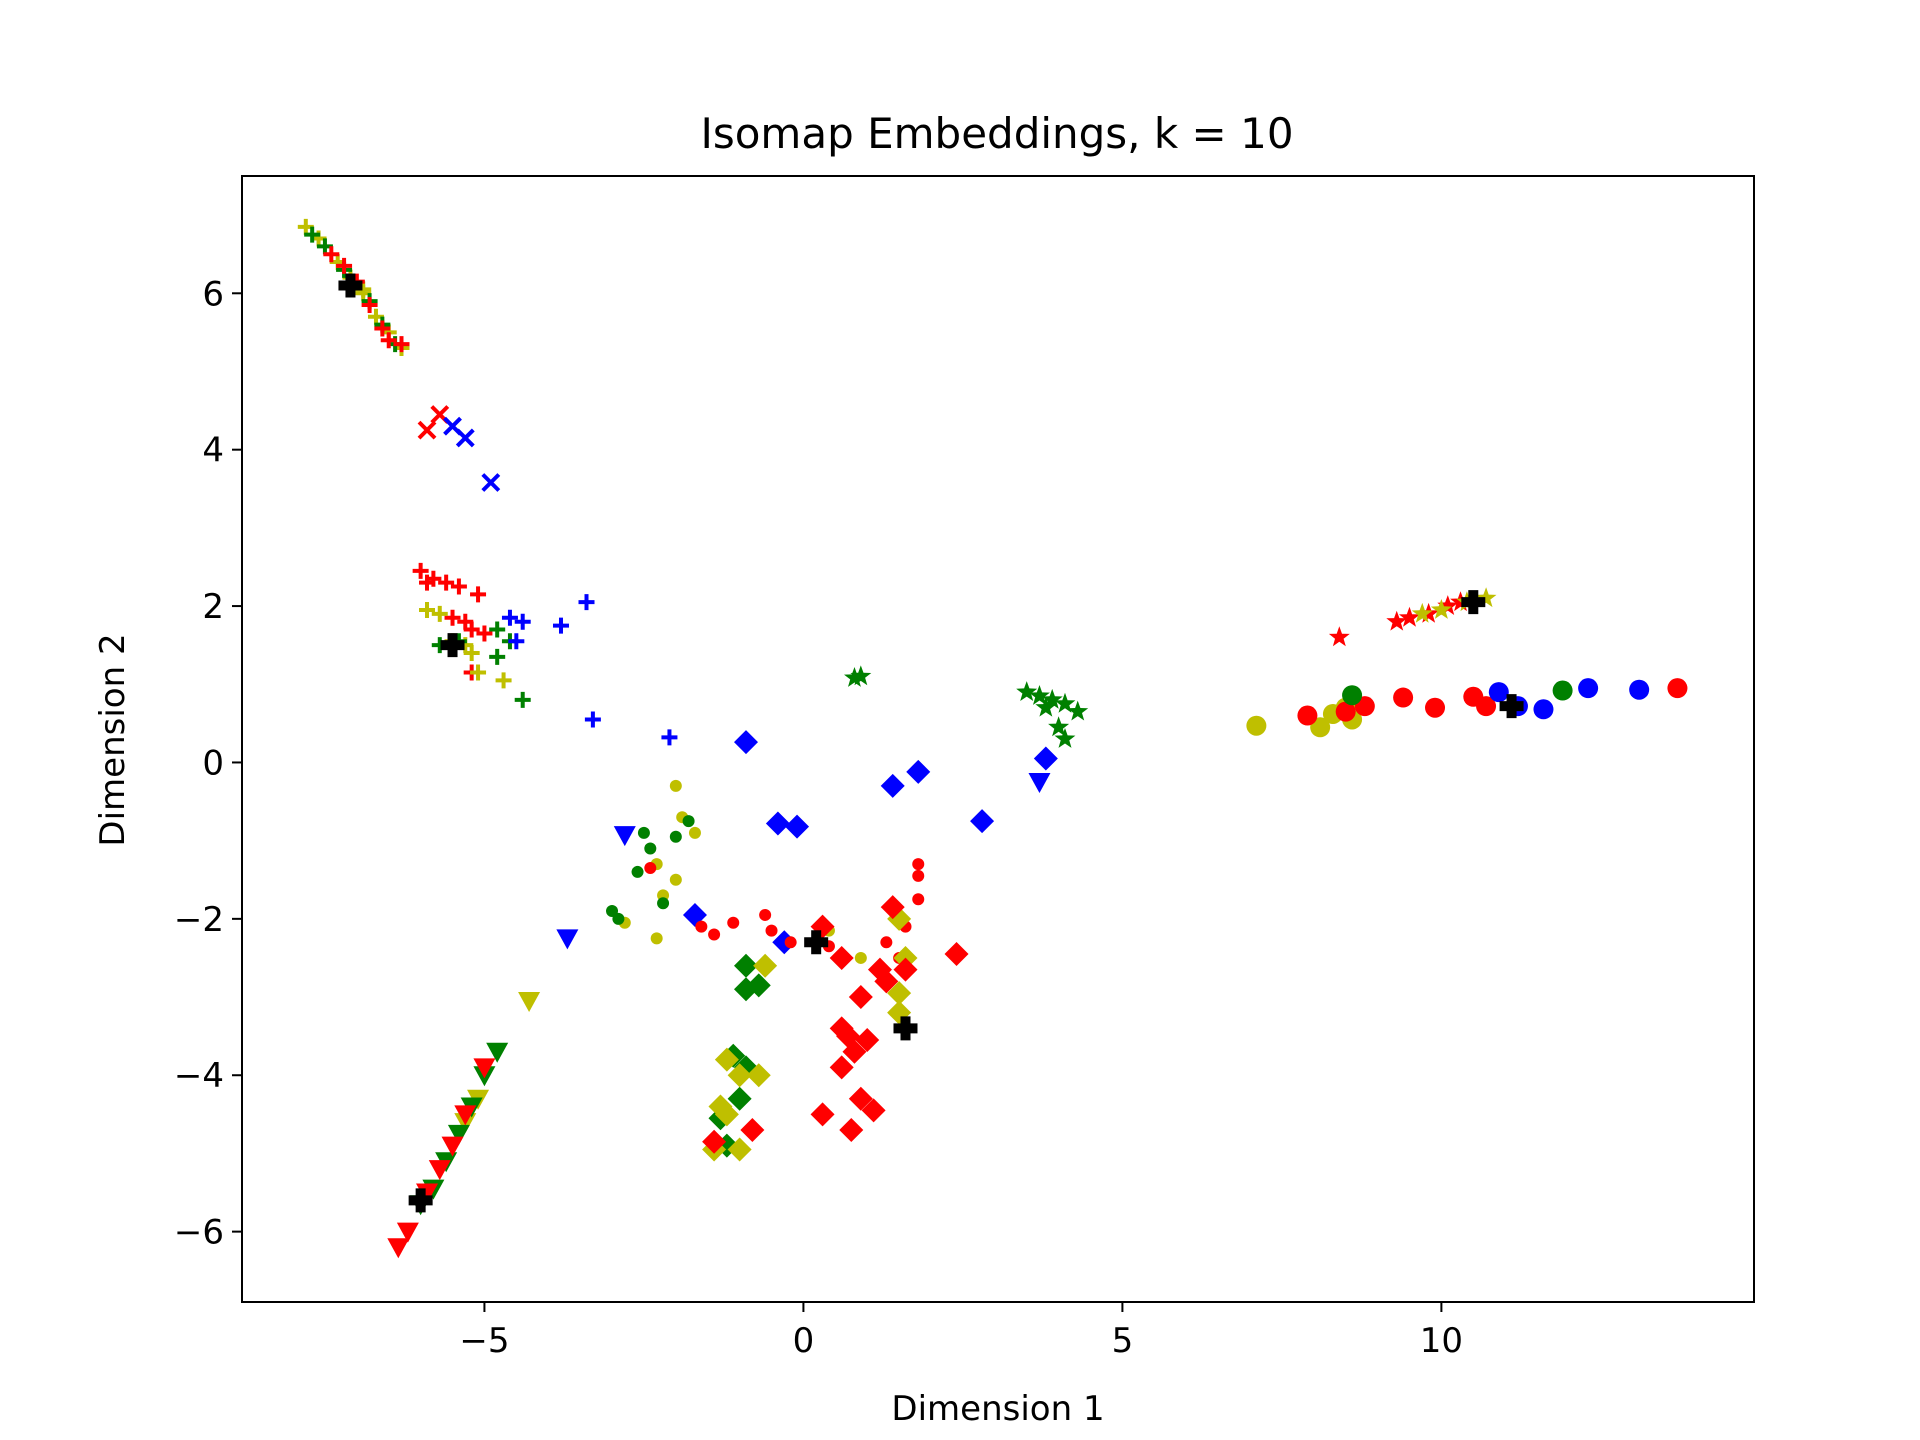 This screenshot has height=1440, width=1920. What do you see at coordinates (996, 133) in the screenshot?
I see `chart-title: Isomap Embeddings, k = 10` at bounding box center [996, 133].